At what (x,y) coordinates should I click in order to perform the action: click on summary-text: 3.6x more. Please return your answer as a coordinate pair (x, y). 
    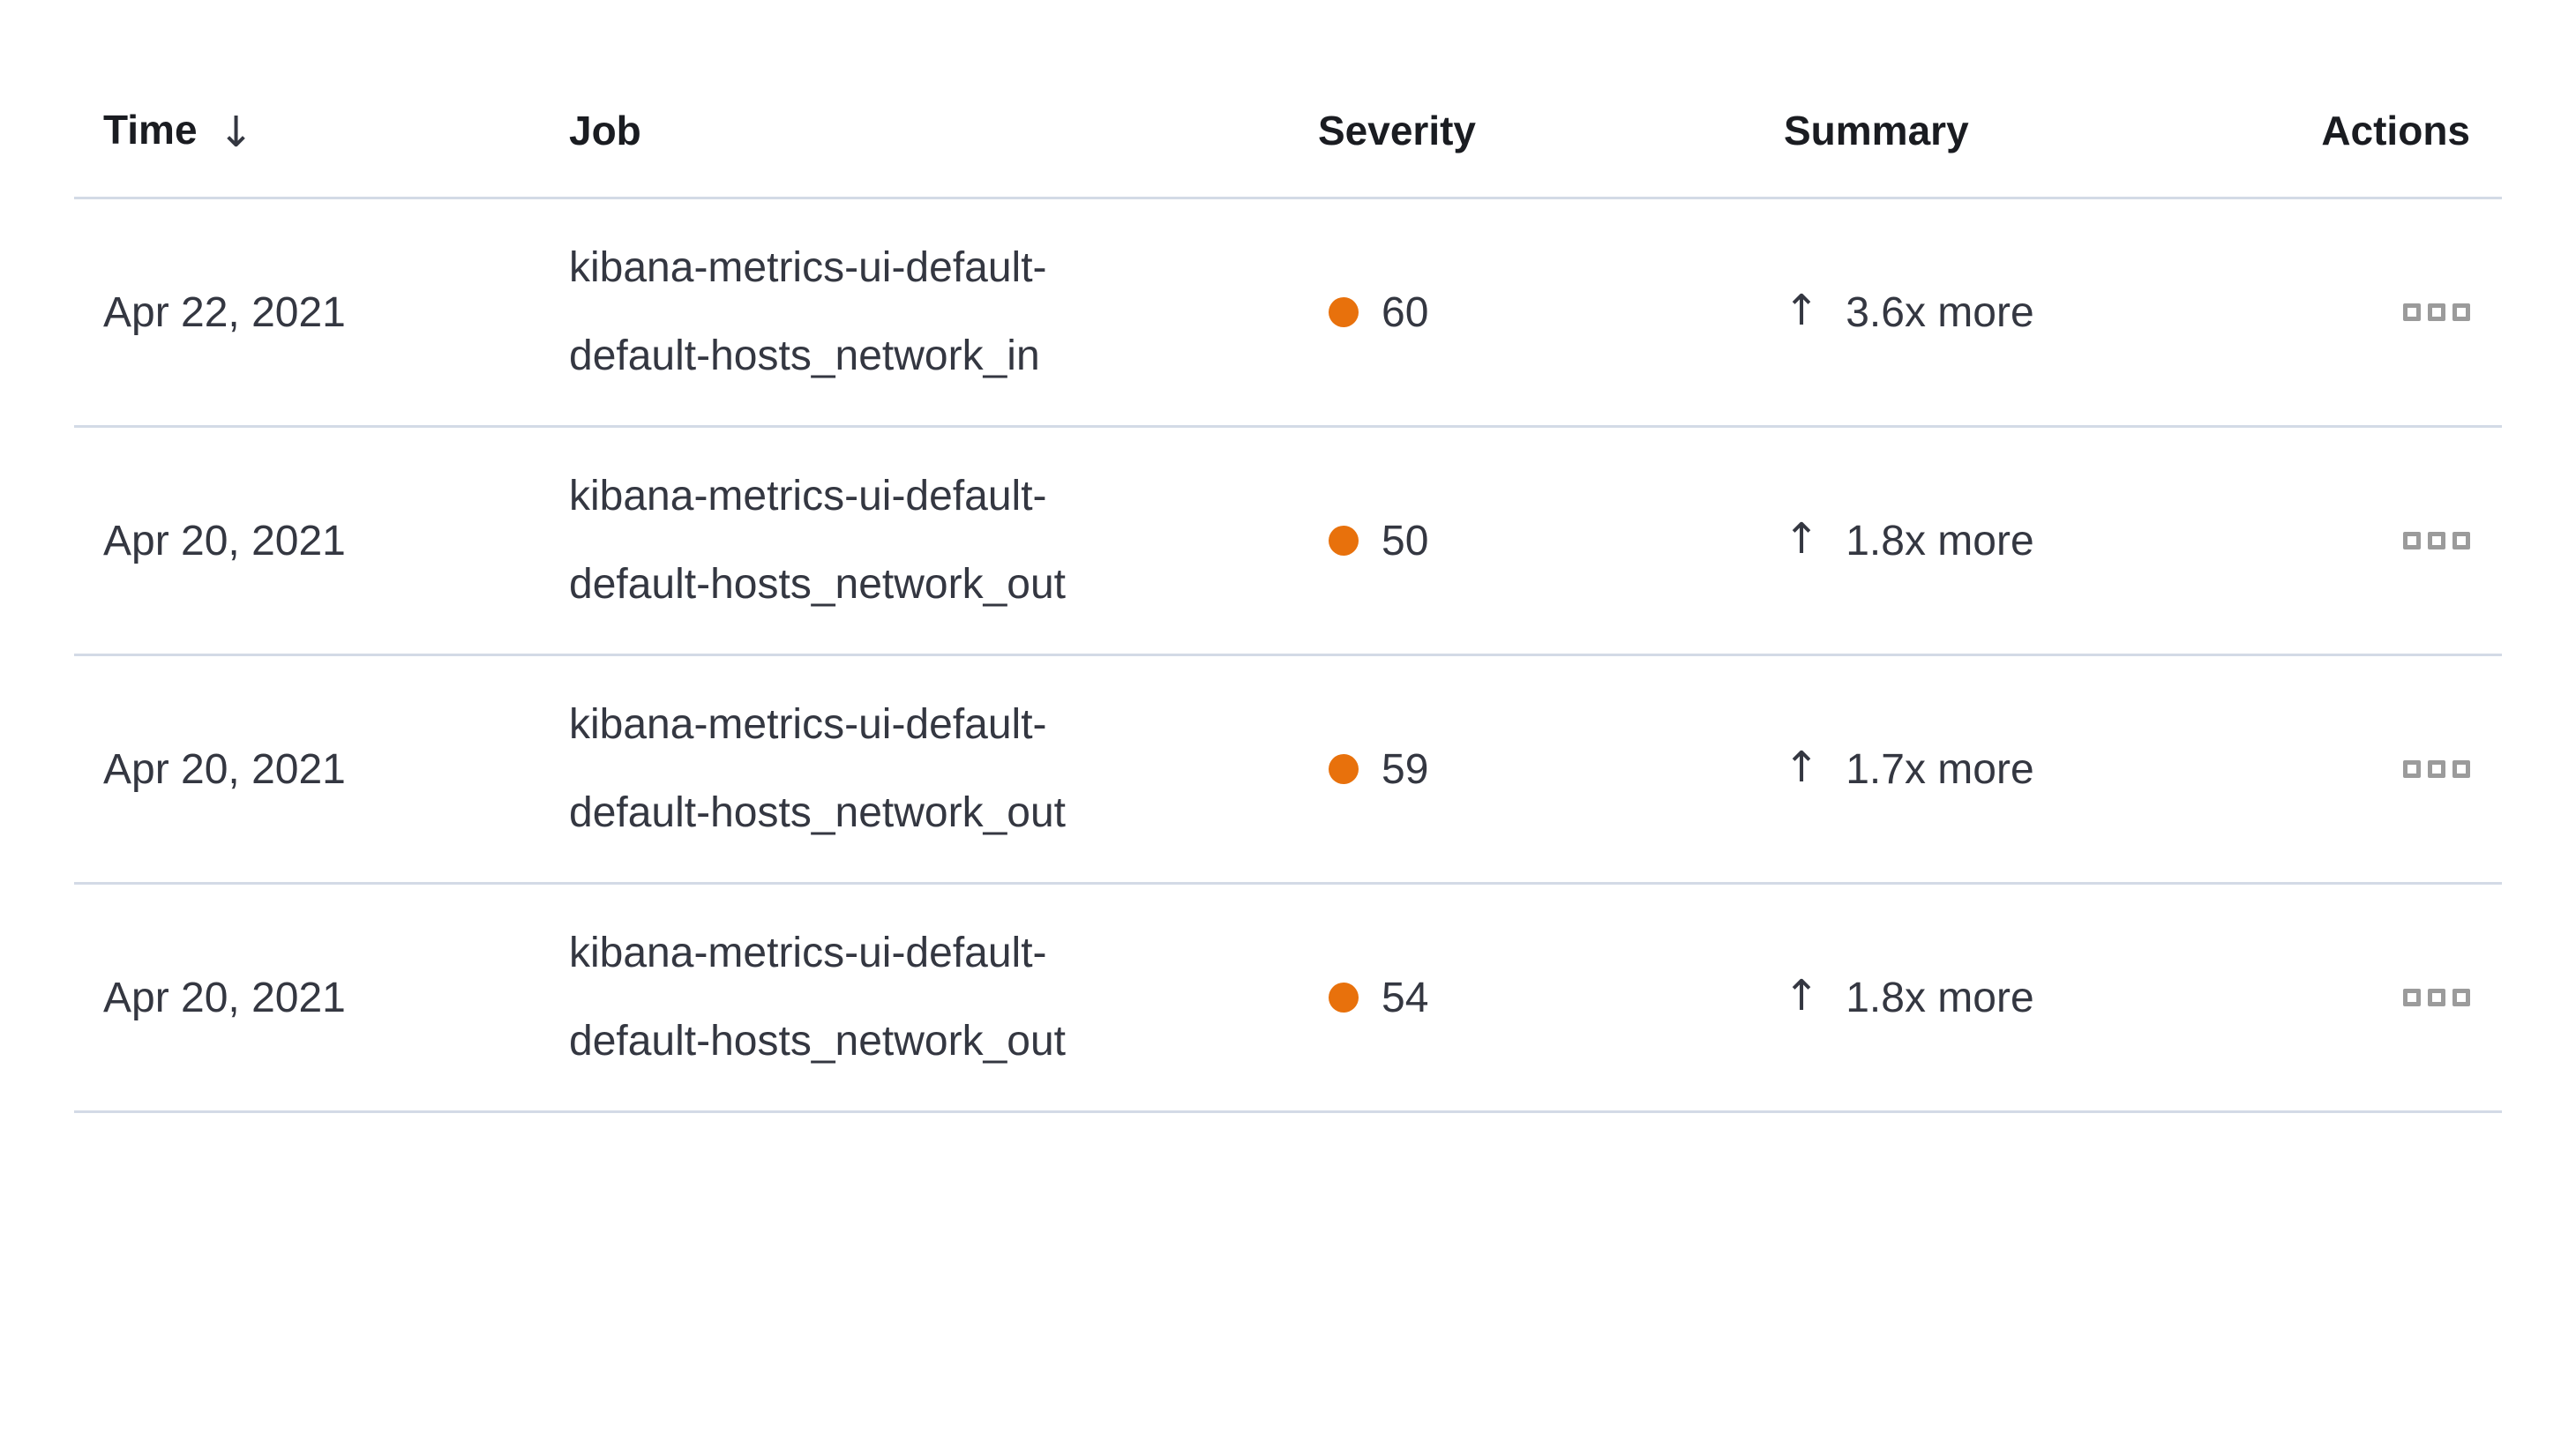
    Looking at the image, I should click on (1940, 312).